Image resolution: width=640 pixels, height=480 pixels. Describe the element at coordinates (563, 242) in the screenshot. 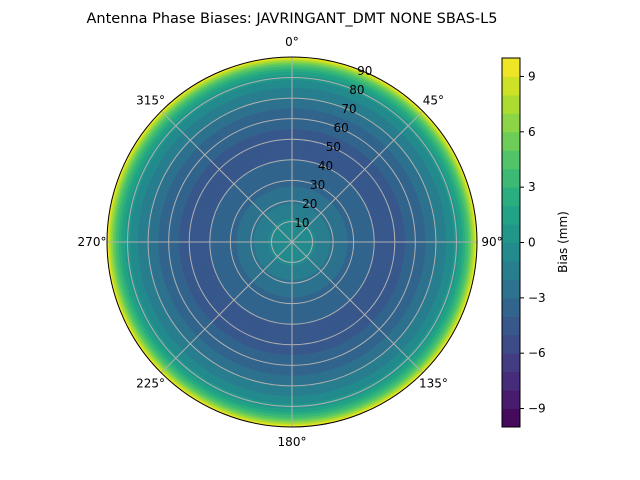

I see `colorbar-label: Bias (mm)` at that location.